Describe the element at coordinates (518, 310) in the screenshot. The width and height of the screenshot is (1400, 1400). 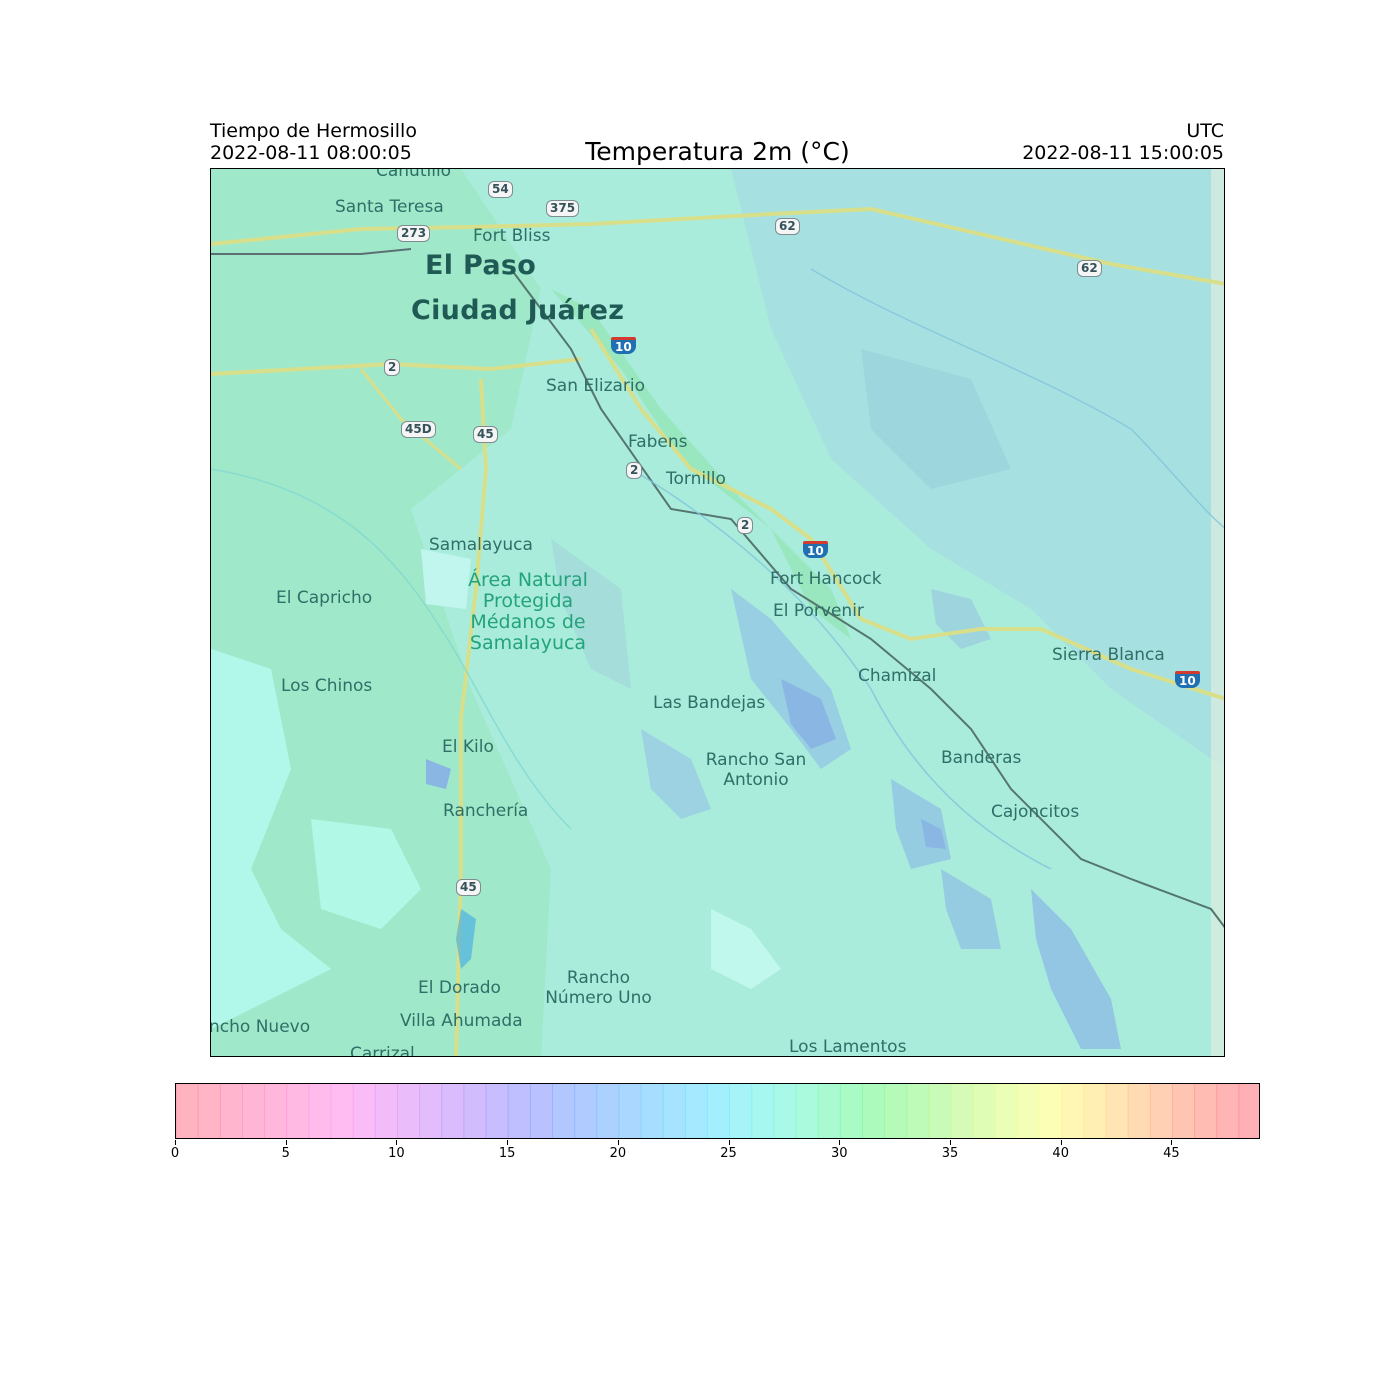
I see `place-ciudad-juarez: Ciudad Juárez` at that location.